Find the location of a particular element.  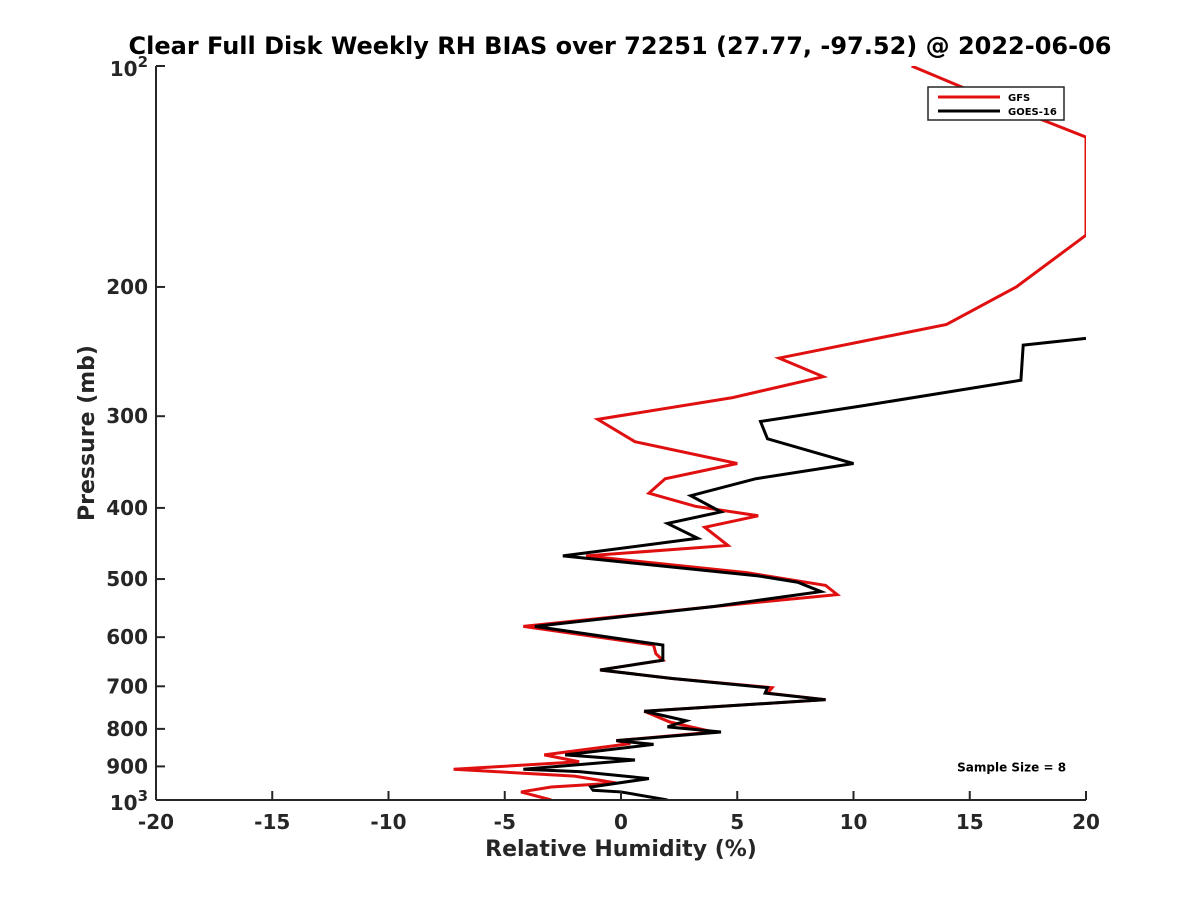

x-axis-label: Relative Humidity (%) is located at coordinates (621, 849).